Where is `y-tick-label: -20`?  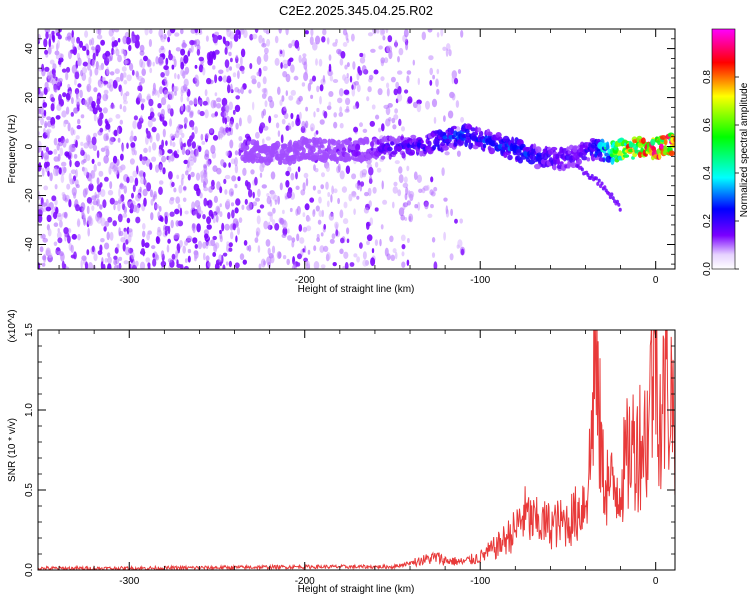 y-tick-label: -20 is located at coordinates (29, 195).